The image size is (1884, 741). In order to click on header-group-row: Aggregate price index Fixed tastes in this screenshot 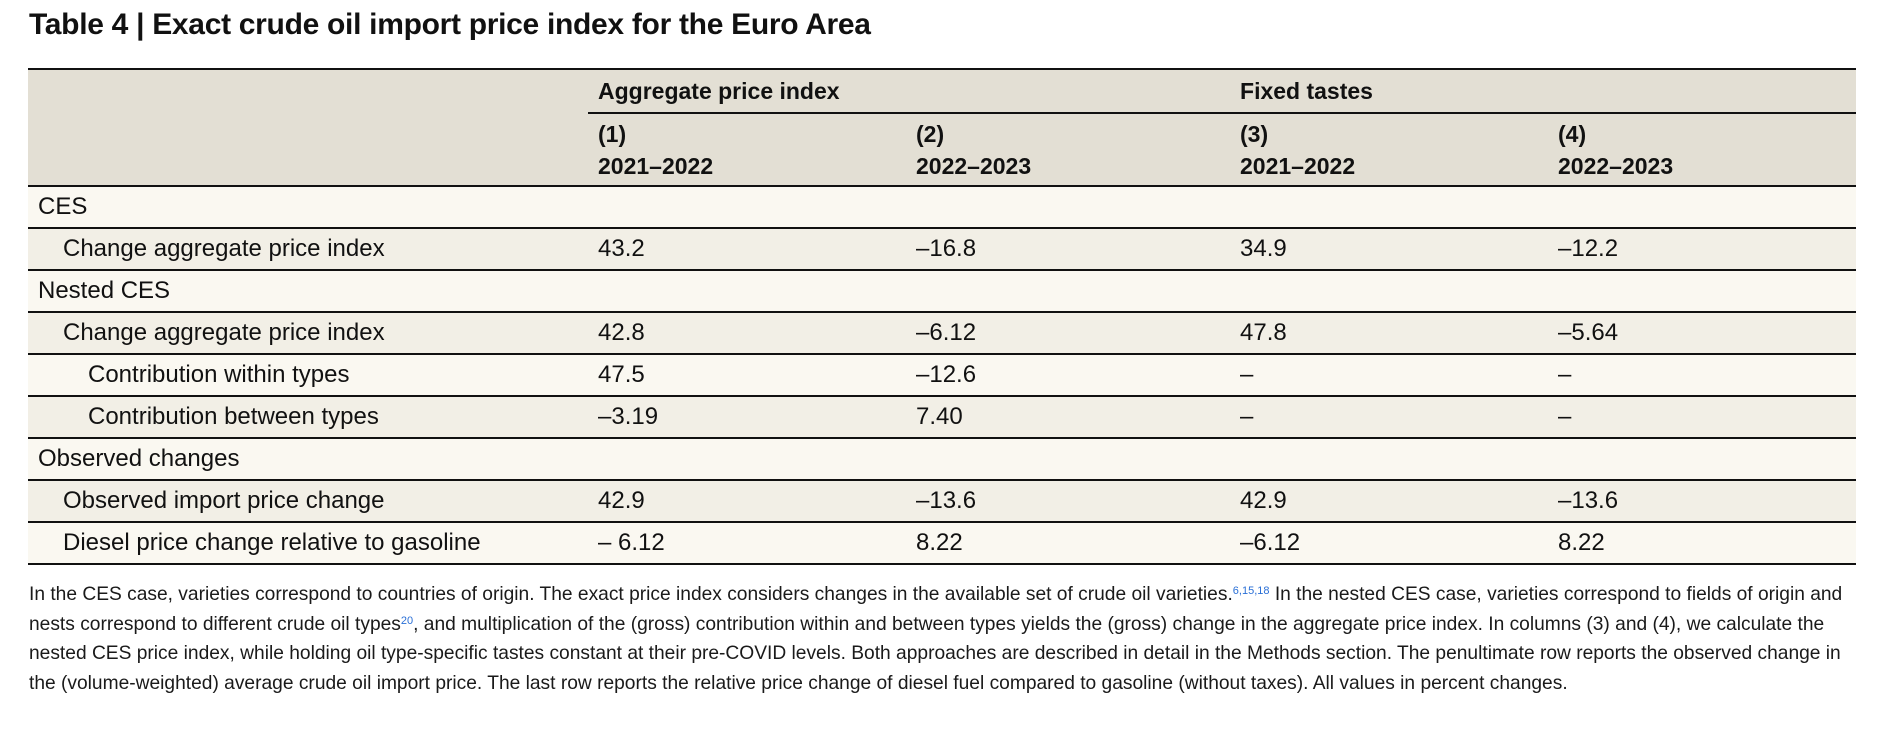, I will do `click(942, 91)`.